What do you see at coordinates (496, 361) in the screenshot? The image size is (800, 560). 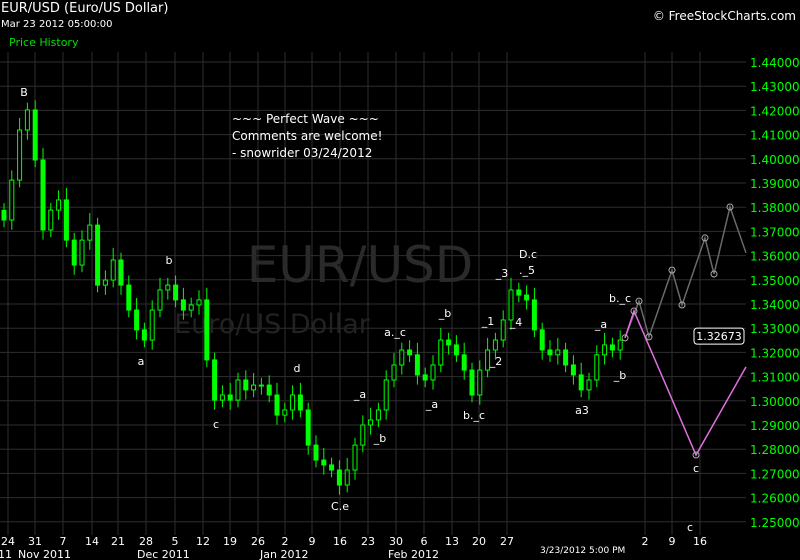 I see `wave-label: _2` at bounding box center [496, 361].